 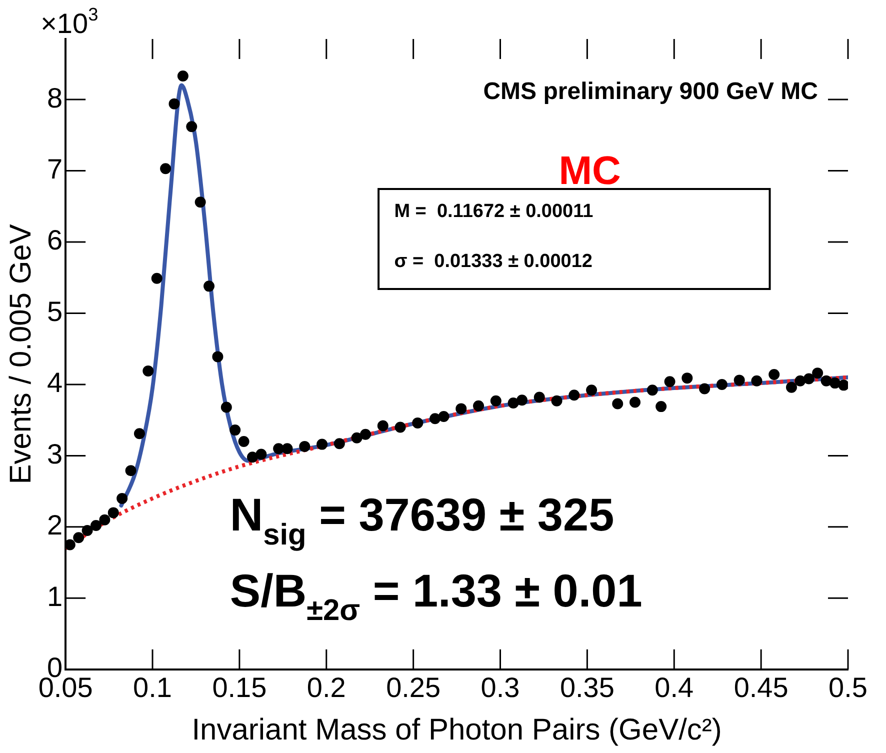 What do you see at coordinates (650, 91) in the screenshot?
I see `annotation: CMS preliminary 900 GeV MC` at bounding box center [650, 91].